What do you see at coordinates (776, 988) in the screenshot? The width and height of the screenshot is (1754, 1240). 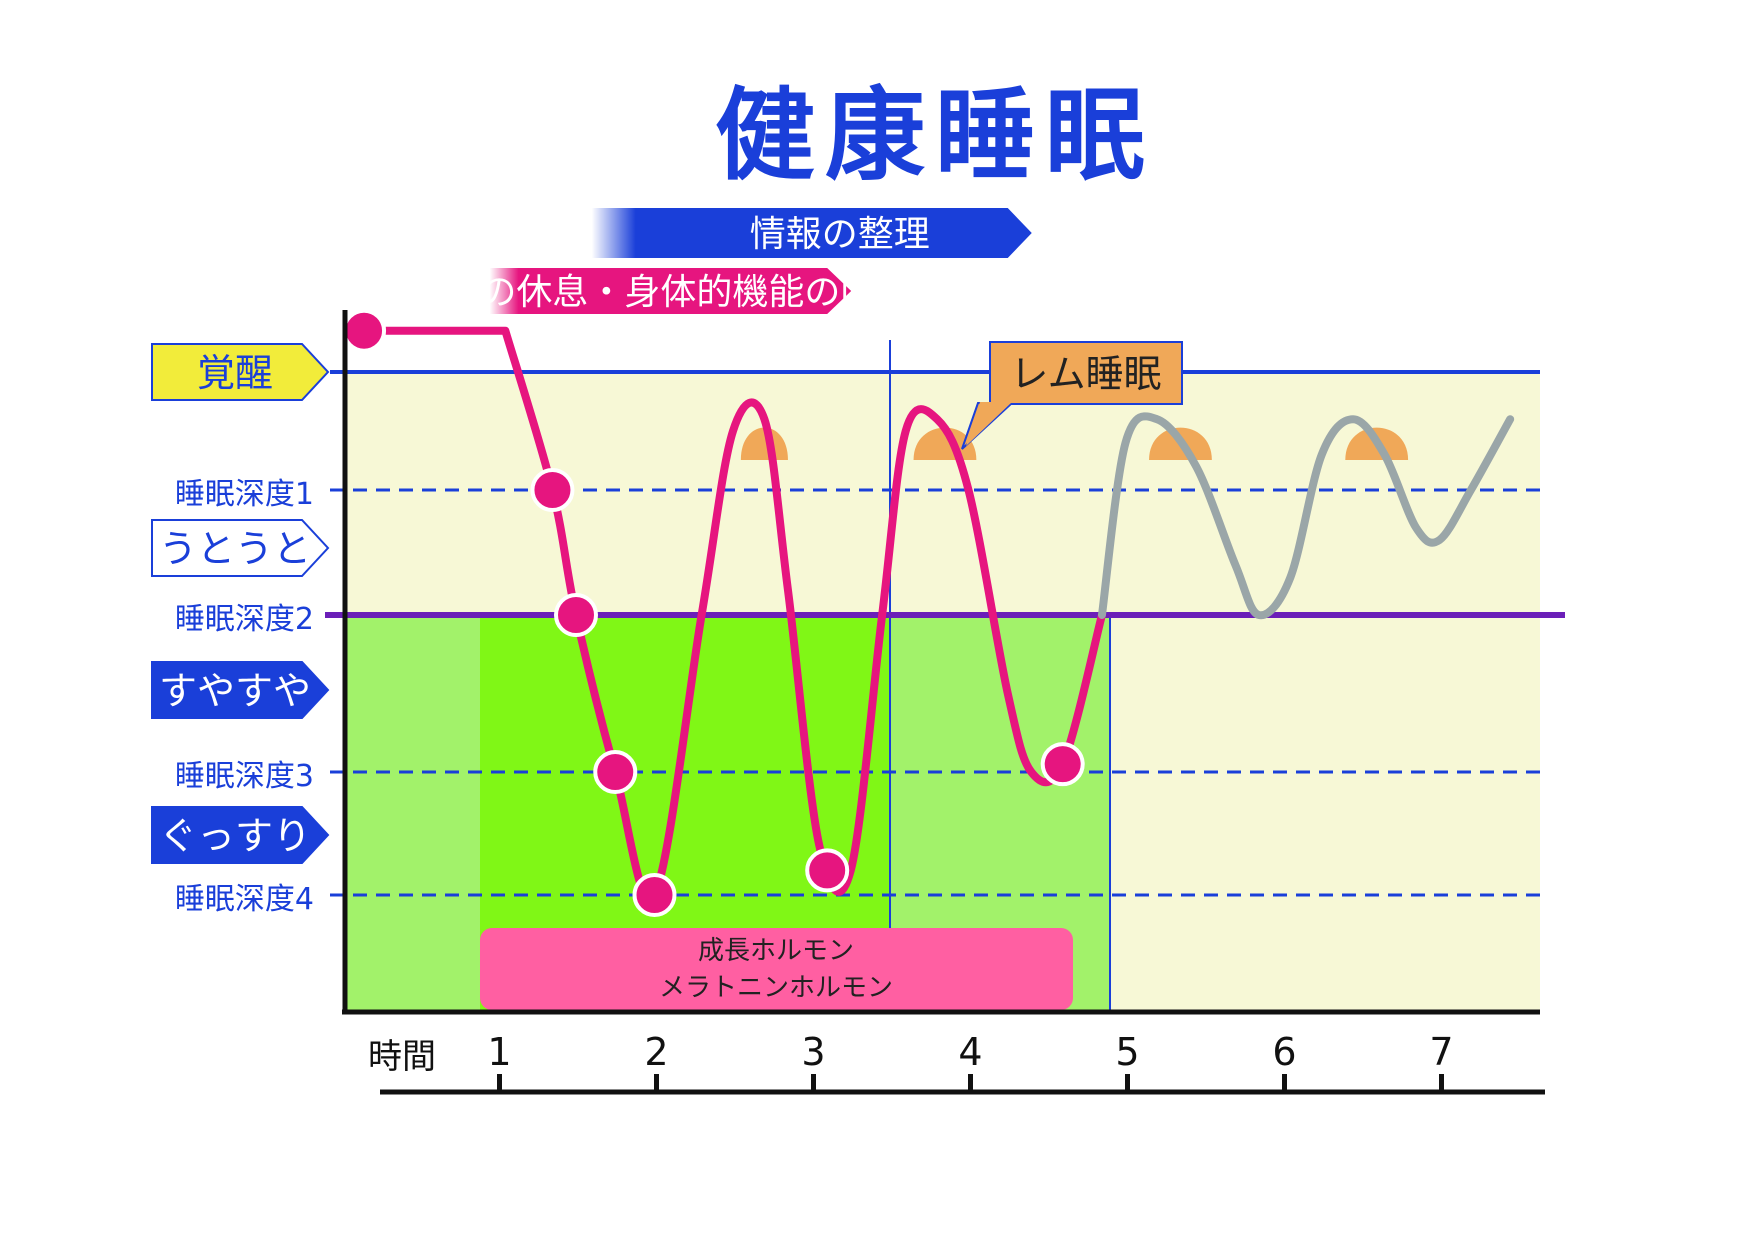 I see `hormone-line-2: メラトニンホルモン` at bounding box center [776, 988].